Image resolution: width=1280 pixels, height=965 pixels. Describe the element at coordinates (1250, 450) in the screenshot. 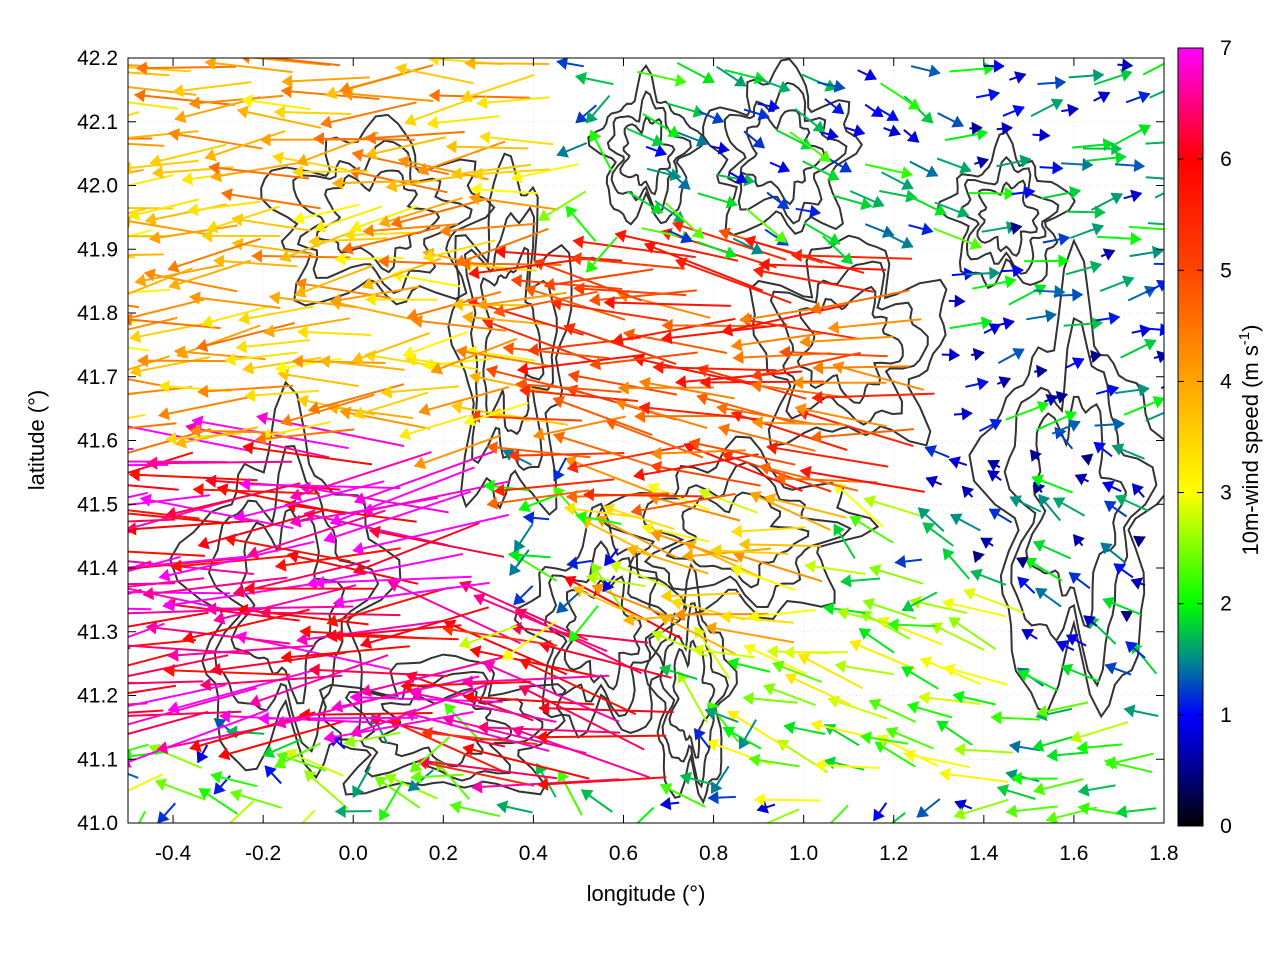

I see `colorbar-label-prefix: 10m-wind speed (m s` at that location.